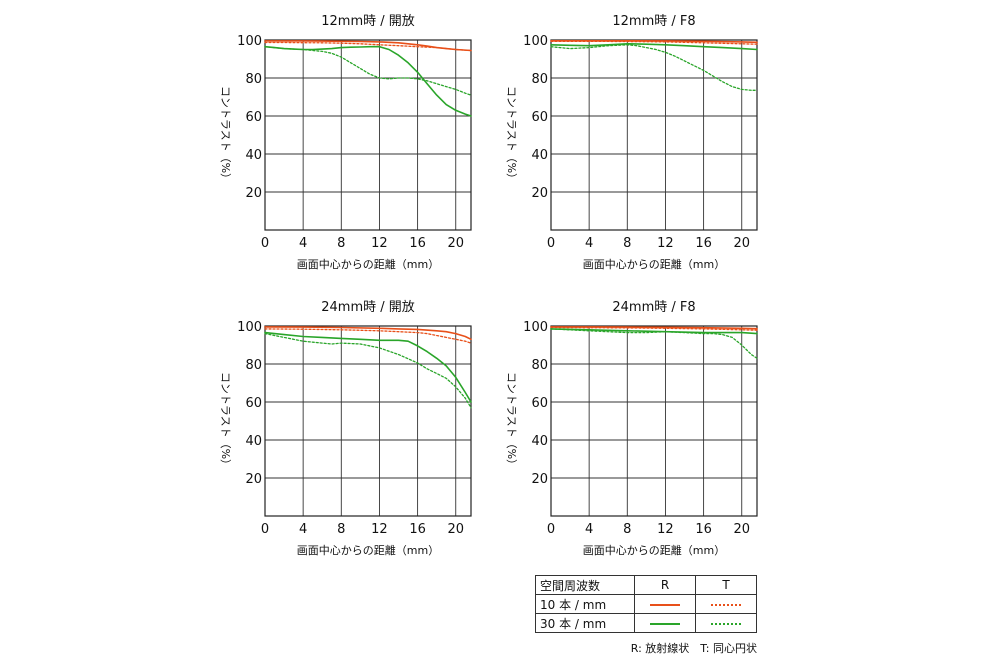 This screenshot has height=666, width=1000. I want to click on legend-col-r: R, so click(665, 585).